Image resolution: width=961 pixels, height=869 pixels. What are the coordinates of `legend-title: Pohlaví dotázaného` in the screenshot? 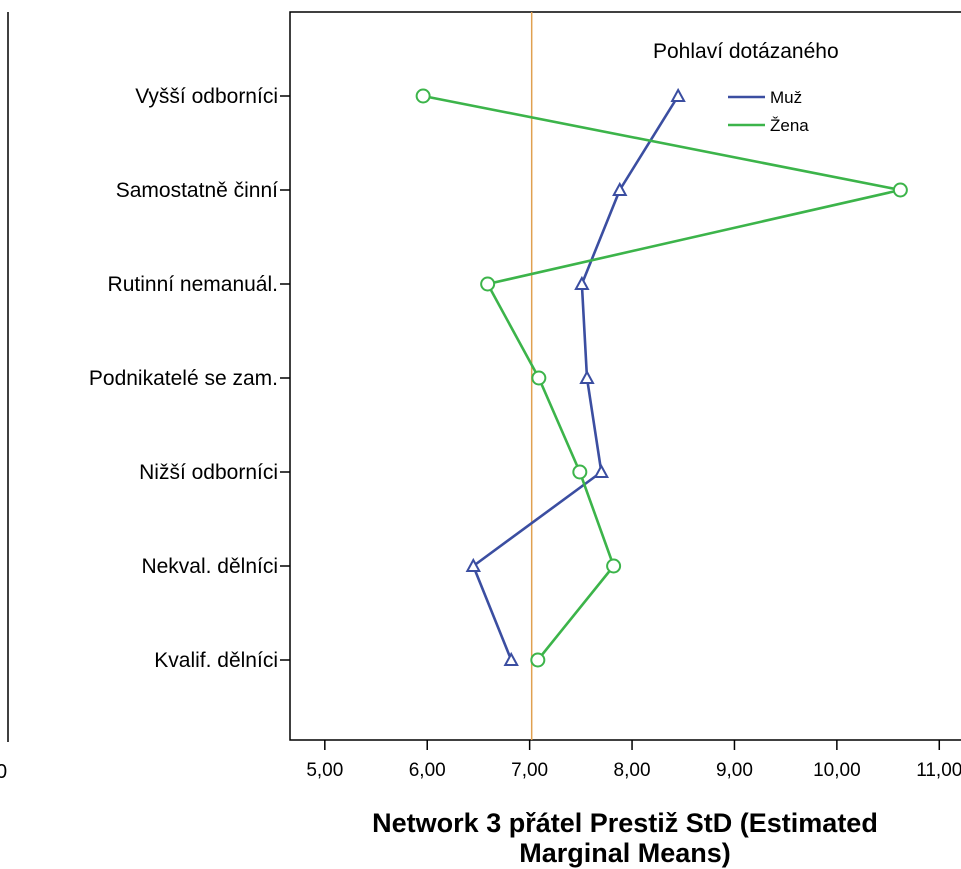 It's located at (746, 51).